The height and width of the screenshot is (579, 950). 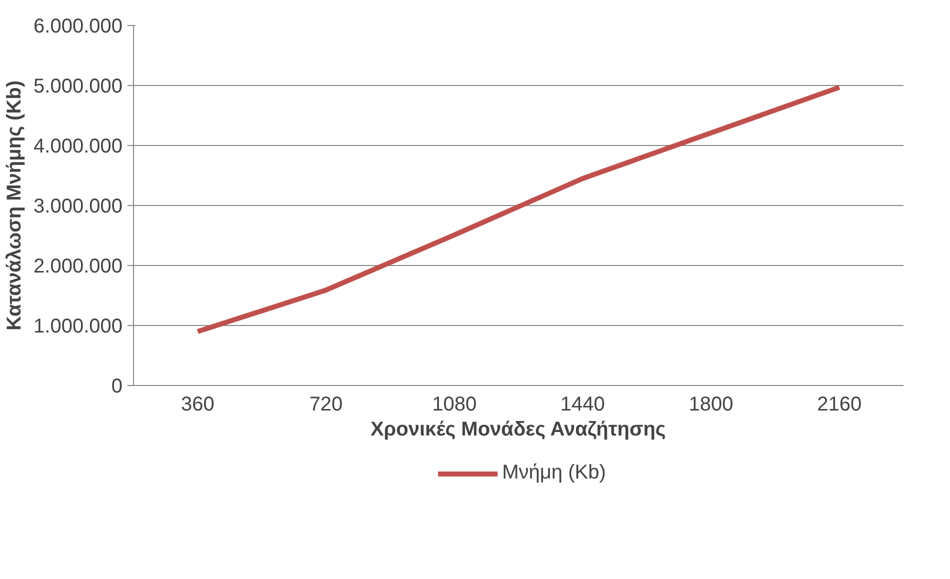 What do you see at coordinates (518, 429) in the screenshot?
I see `x-axis-title: Χρονικές Μονάδες Αναζήτησης` at bounding box center [518, 429].